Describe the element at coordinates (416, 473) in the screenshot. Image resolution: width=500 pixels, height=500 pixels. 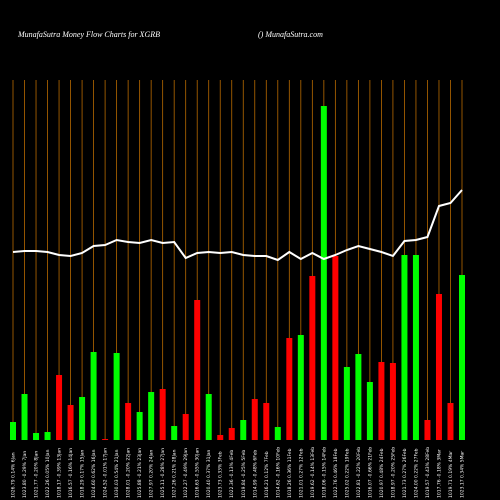
I see `x-tick-label: 1024.00 0.22% 27Feb` at that location.